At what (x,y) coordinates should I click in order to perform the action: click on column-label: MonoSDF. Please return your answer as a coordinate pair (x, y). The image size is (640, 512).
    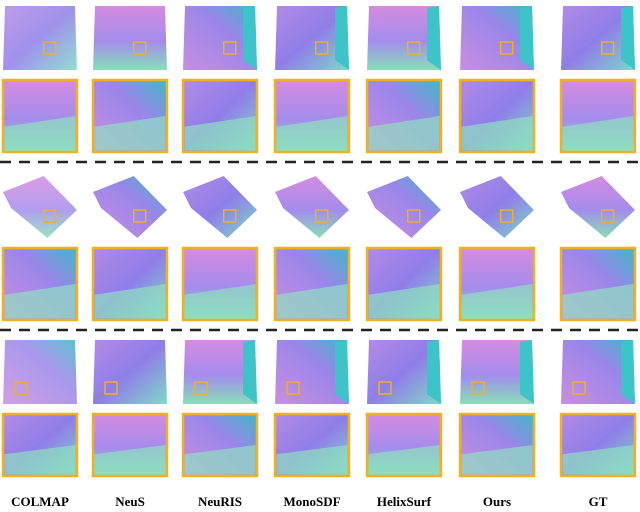
    Looking at the image, I should click on (311, 501).